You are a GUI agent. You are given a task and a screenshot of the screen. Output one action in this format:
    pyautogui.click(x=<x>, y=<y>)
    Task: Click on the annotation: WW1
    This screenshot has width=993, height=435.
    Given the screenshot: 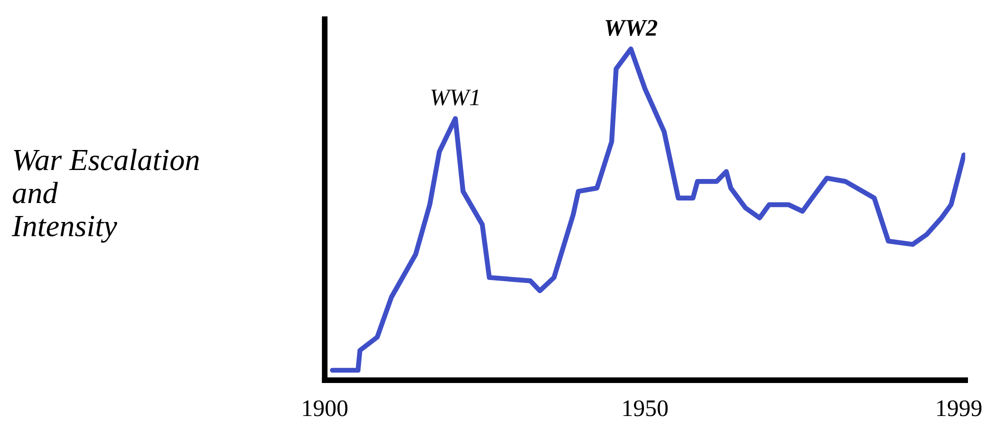 What is the action you would take?
    pyautogui.click(x=454, y=98)
    